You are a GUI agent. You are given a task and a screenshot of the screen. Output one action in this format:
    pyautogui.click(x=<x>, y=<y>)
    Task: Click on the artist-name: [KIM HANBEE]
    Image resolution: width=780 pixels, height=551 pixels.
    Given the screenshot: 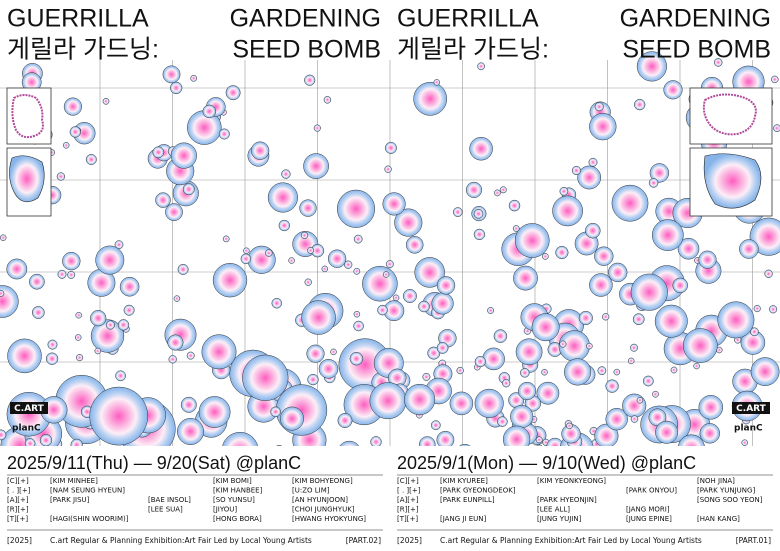 What is the action you would take?
    pyautogui.click(x=238, y=491)
    